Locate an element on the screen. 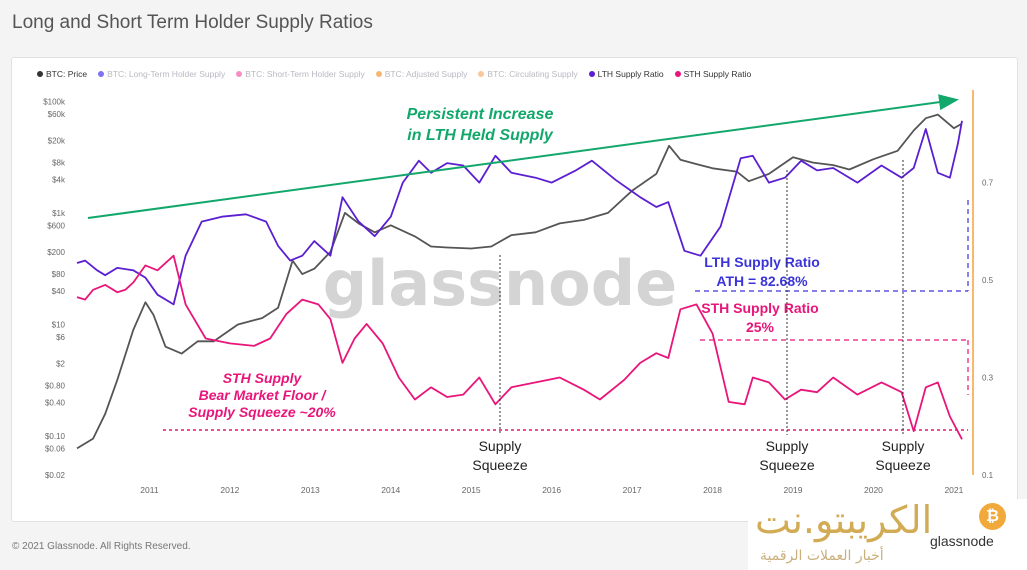  y-right-tick-label: 0.1 is located at coordinates (988, 475).